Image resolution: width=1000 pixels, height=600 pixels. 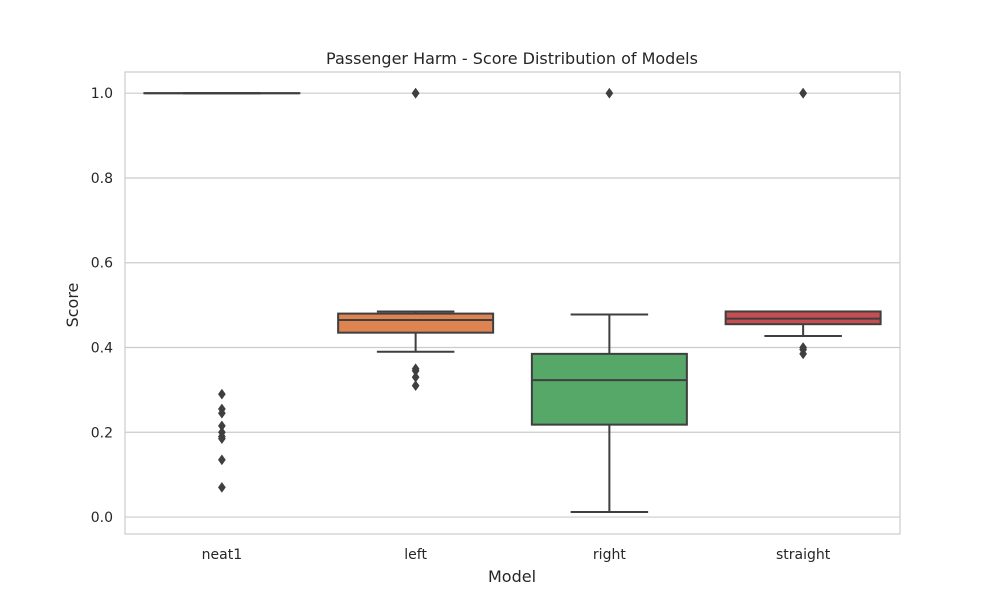 What do you see at coordinates (222, 292) in the screenshot?
I see `box-neat1` at bounding box center [222, 292].